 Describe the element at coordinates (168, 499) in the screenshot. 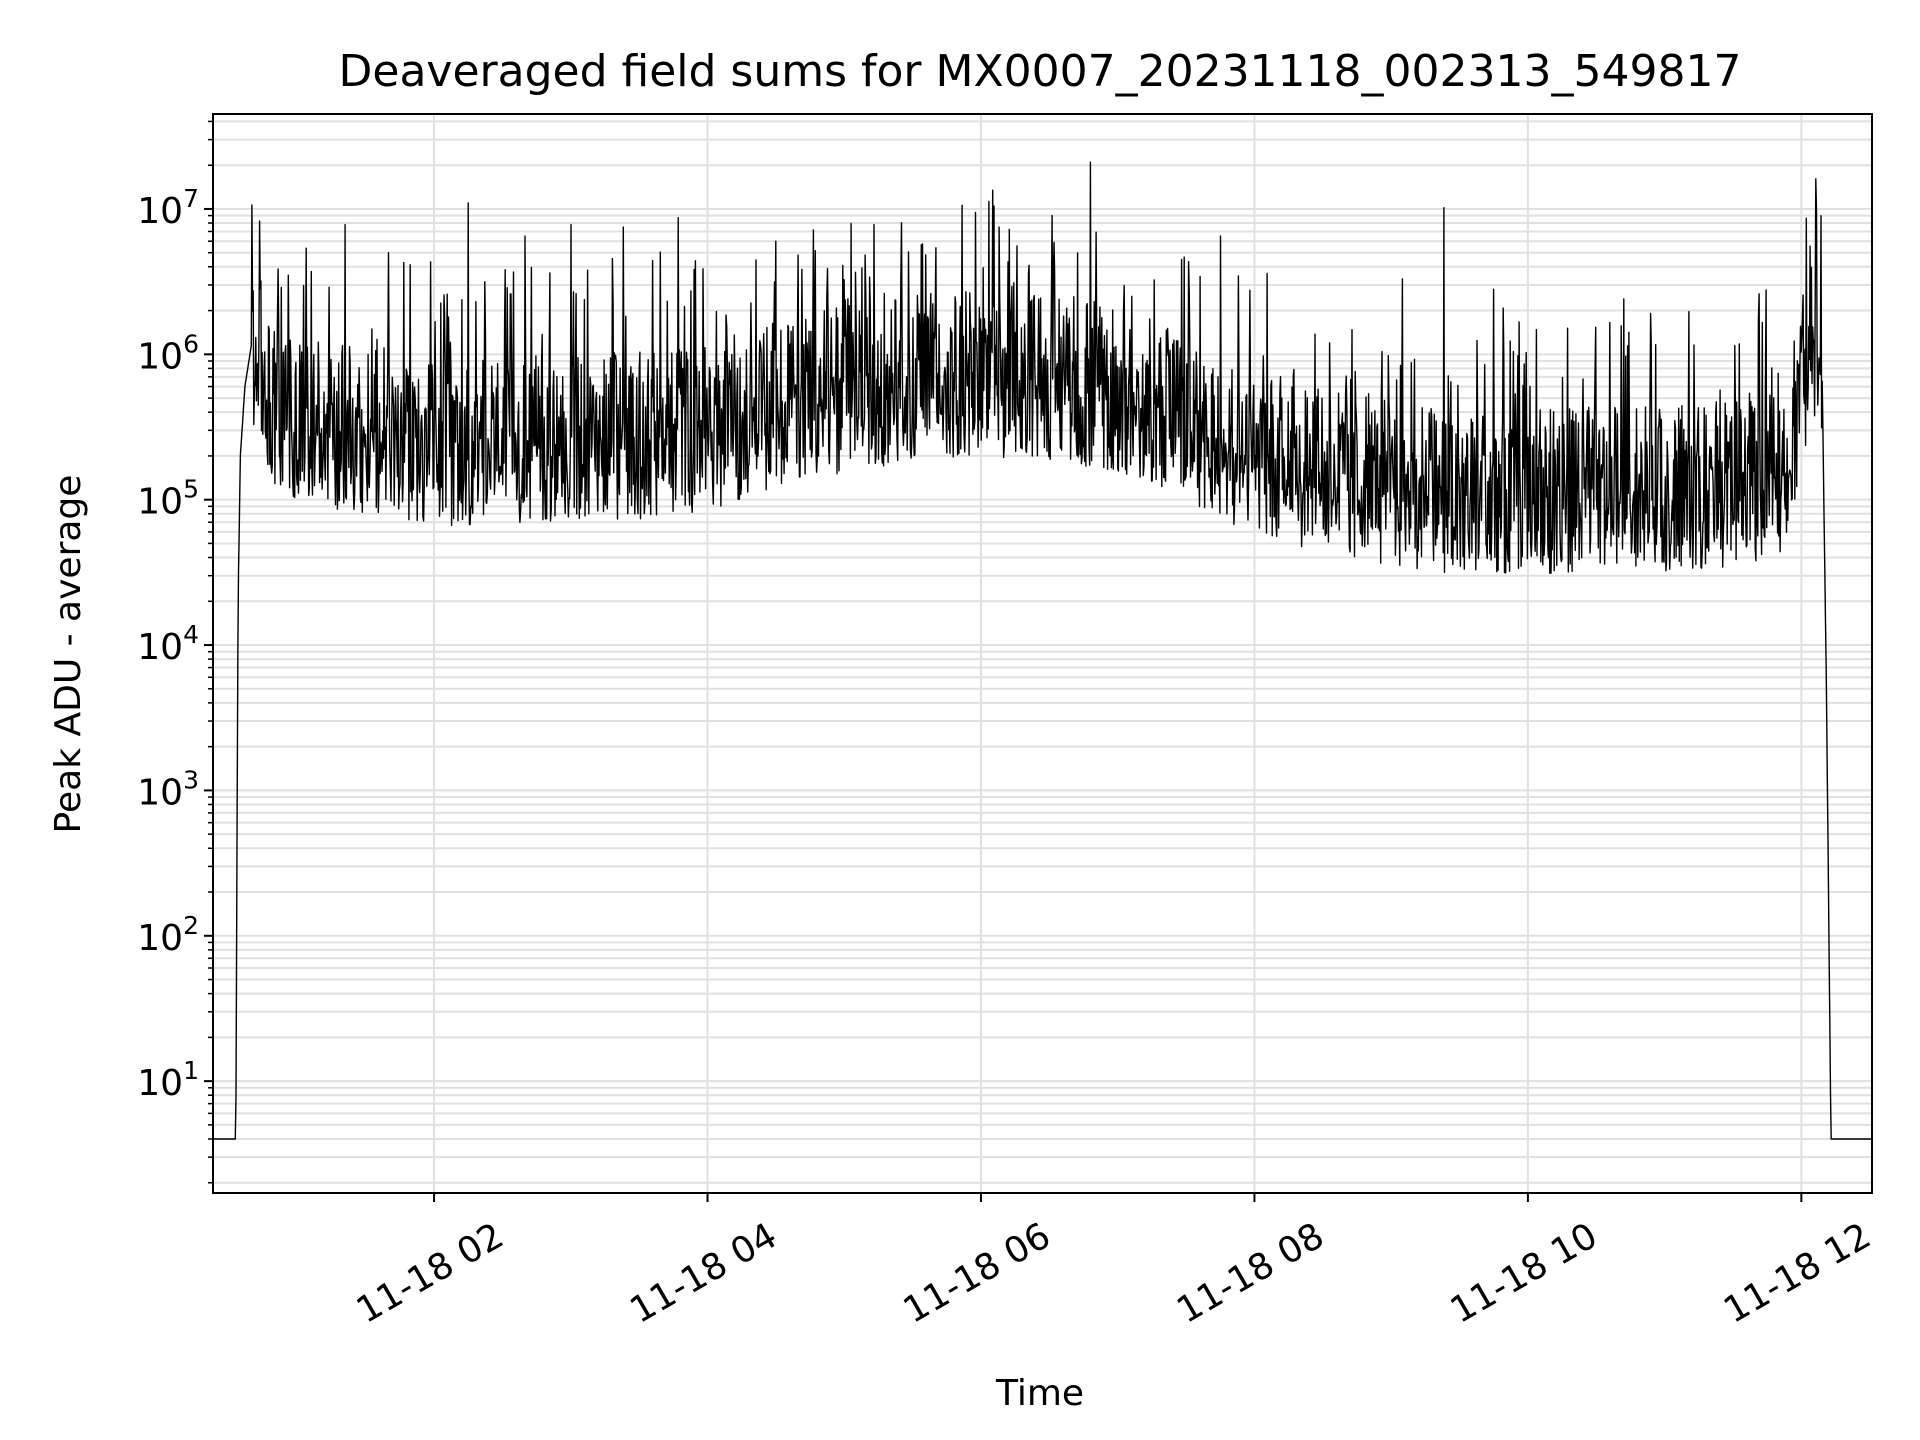

I see `y-tick-label: 10⁵` at that location.